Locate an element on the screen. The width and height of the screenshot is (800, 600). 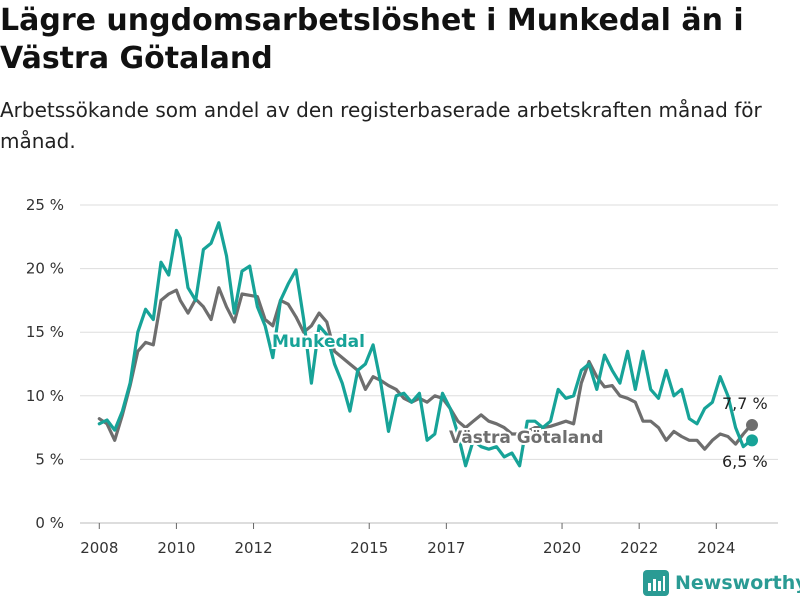
series-label-vastra-gotaland: Västra Götaland is located at coordinates (526, 438).